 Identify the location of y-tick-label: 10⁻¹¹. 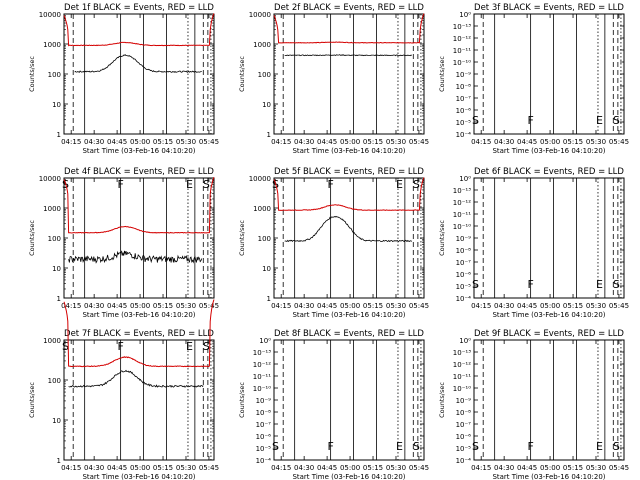
(462, 215).